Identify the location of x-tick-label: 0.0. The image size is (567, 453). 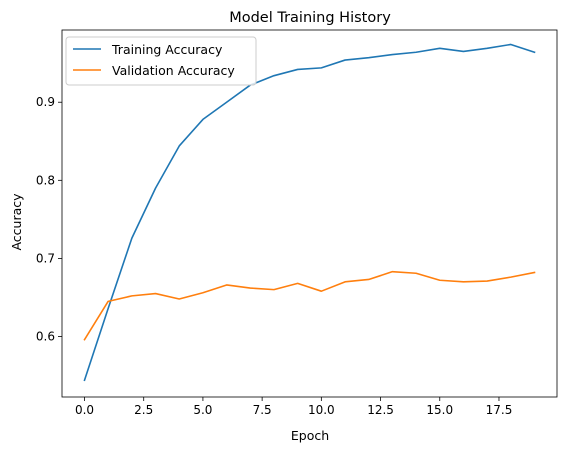
(84, 410).